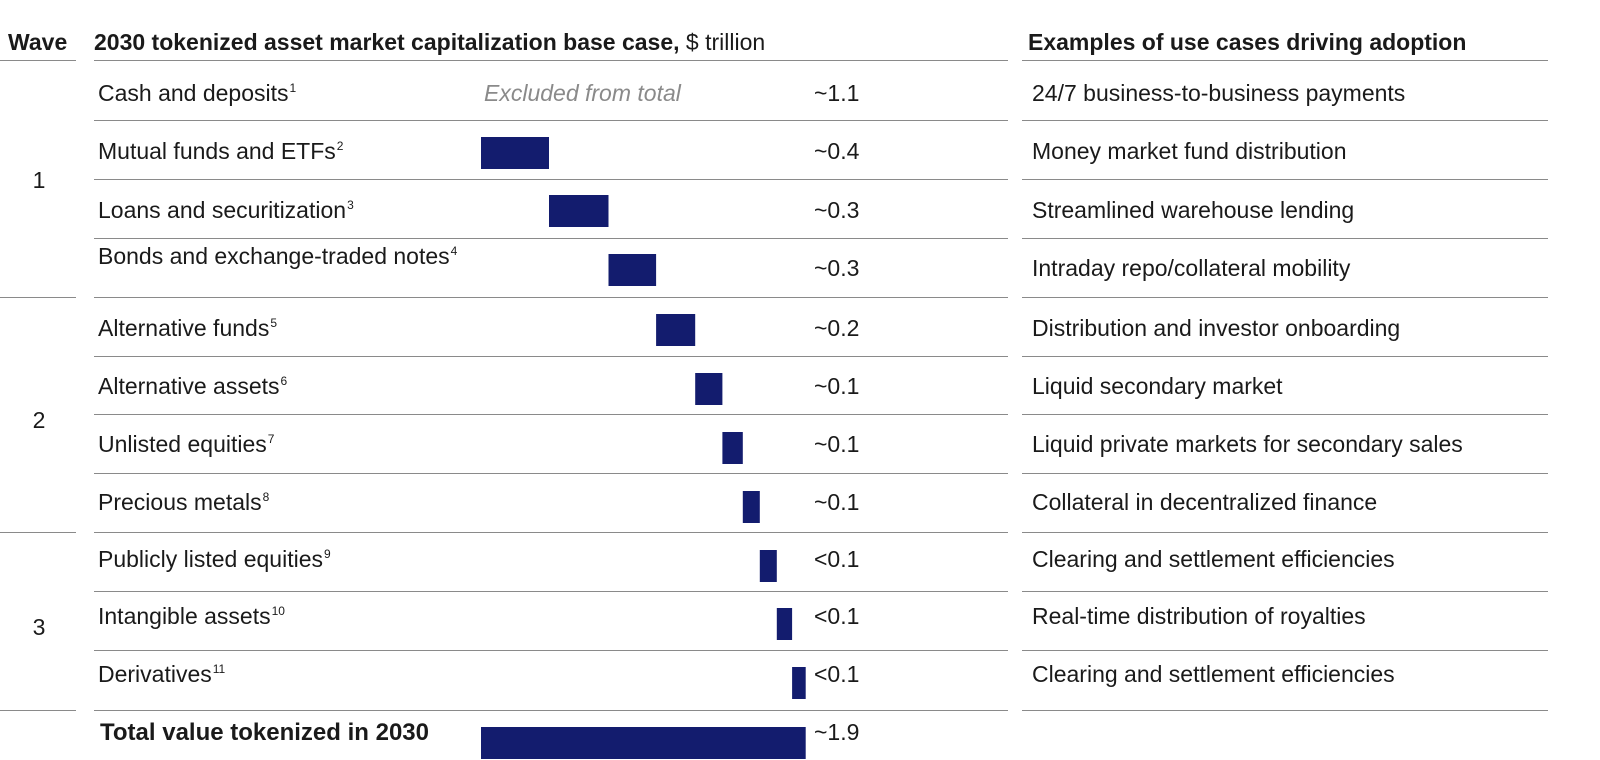  I want to click on use-case: Streamlined warehouse lending, so click(1193, 210).